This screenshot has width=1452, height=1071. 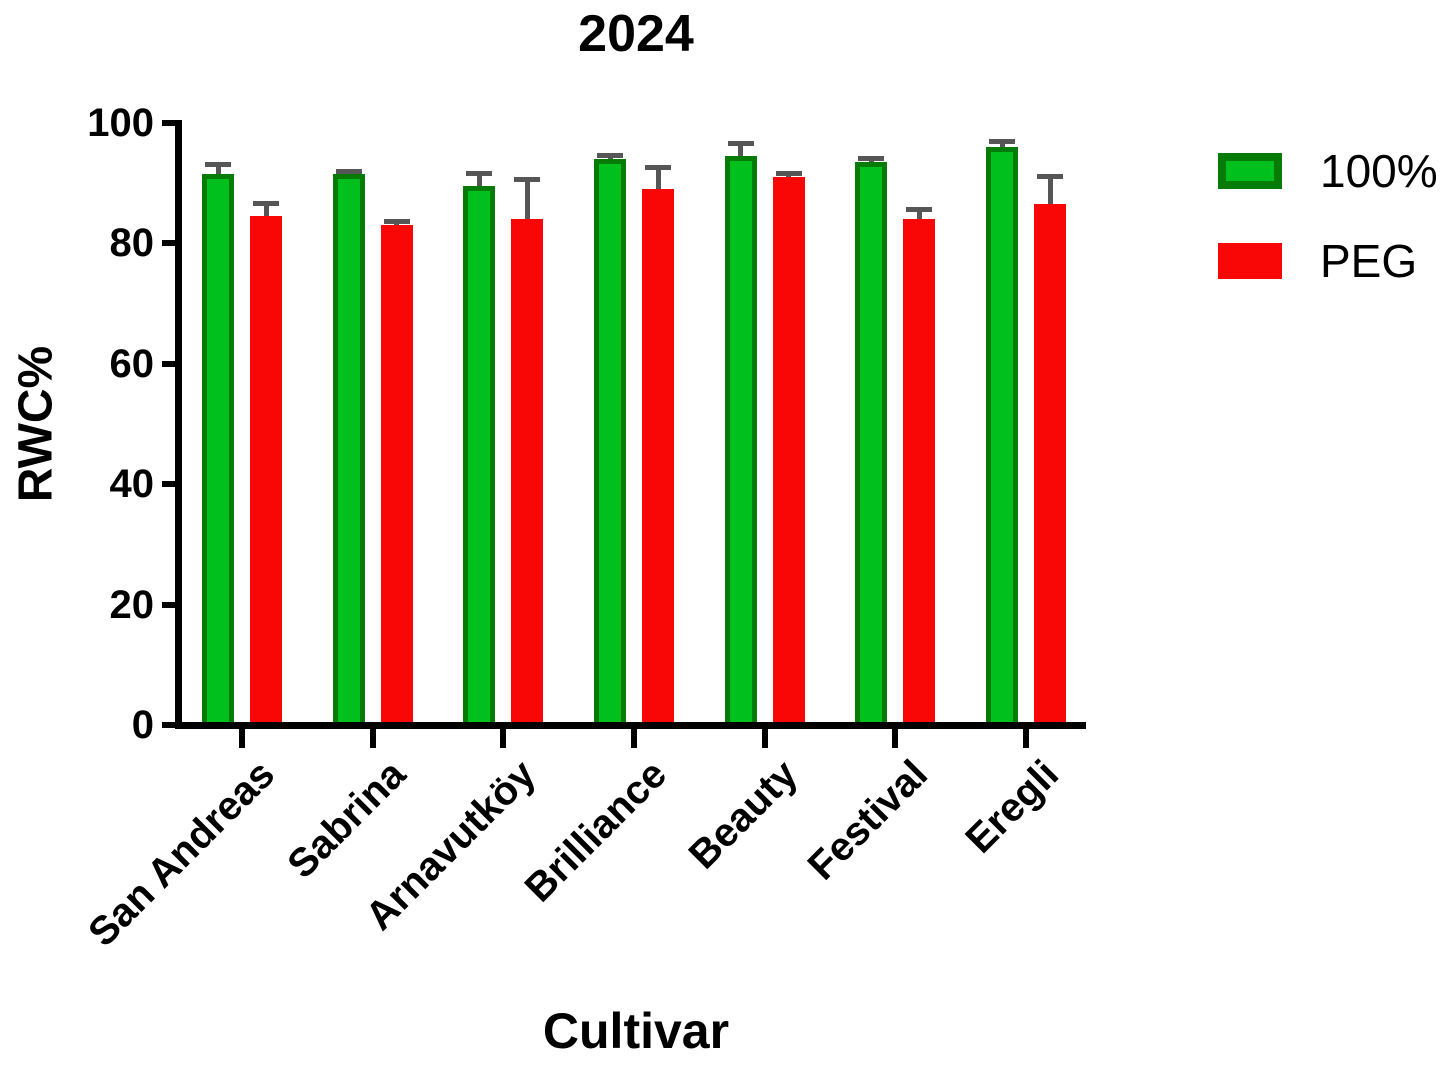 I want to click on chart-title: 2024, so click(x=636, y=34).